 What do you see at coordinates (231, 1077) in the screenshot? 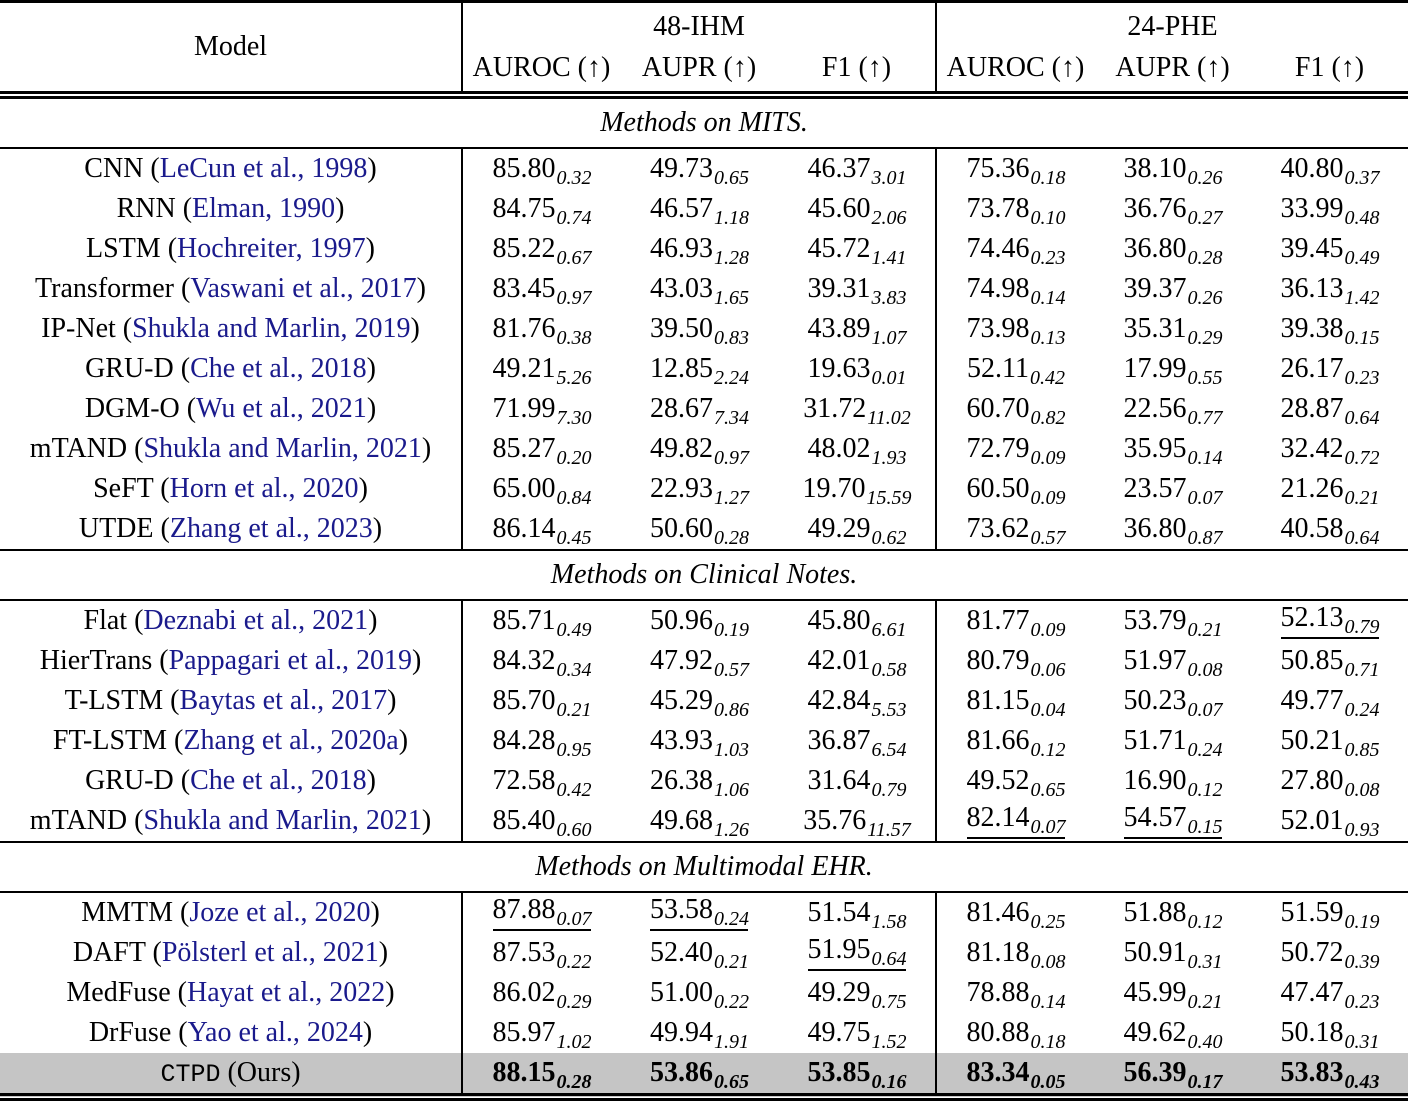
I see `model-cell: CTPD (Ours)` at bounding box center [231, 1077].